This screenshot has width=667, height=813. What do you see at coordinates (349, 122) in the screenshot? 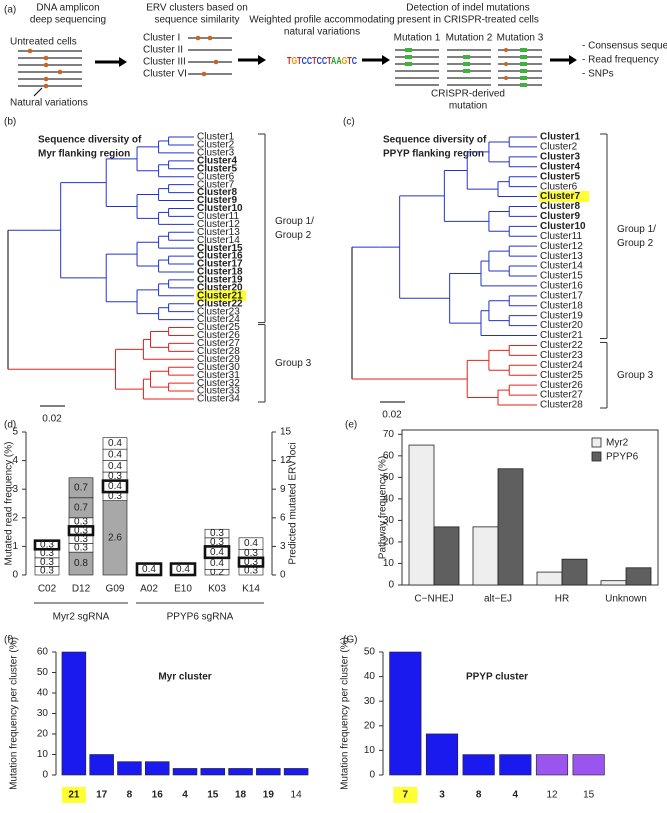
I see `panel-label: (c)` at bounding box center [349, 122].